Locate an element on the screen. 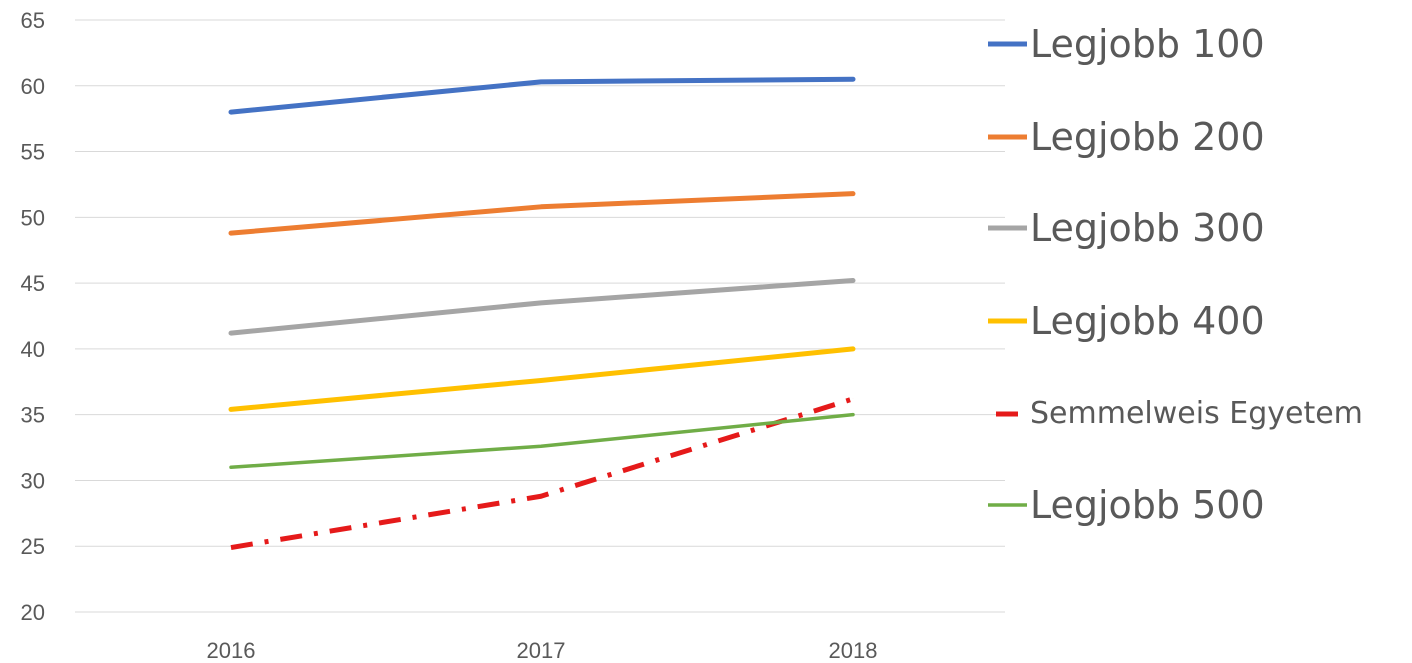 The image size is (1412, 663). y-tick-label: 60 is located at coordinates (33, 86).